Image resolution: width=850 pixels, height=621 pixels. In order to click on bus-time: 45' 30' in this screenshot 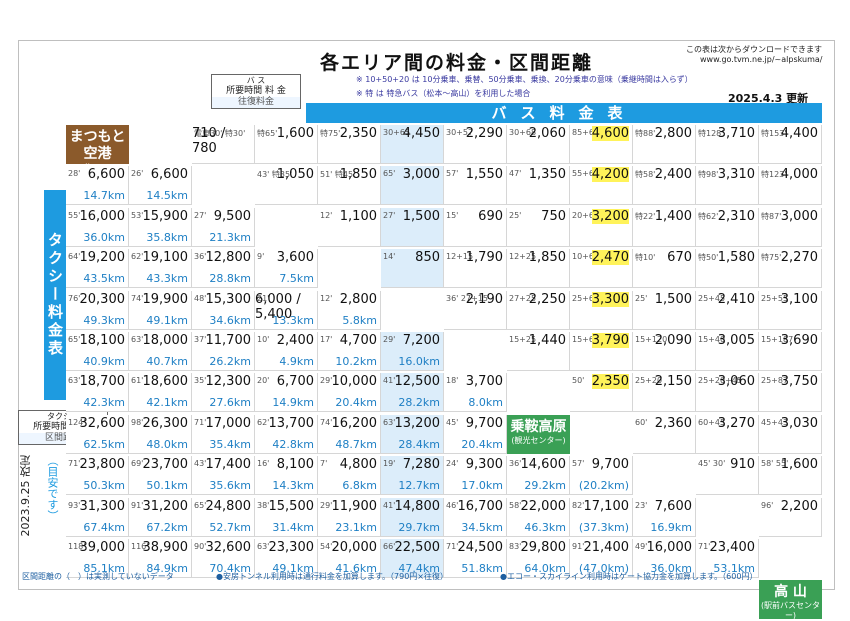, I will do `click(712, 464)`.